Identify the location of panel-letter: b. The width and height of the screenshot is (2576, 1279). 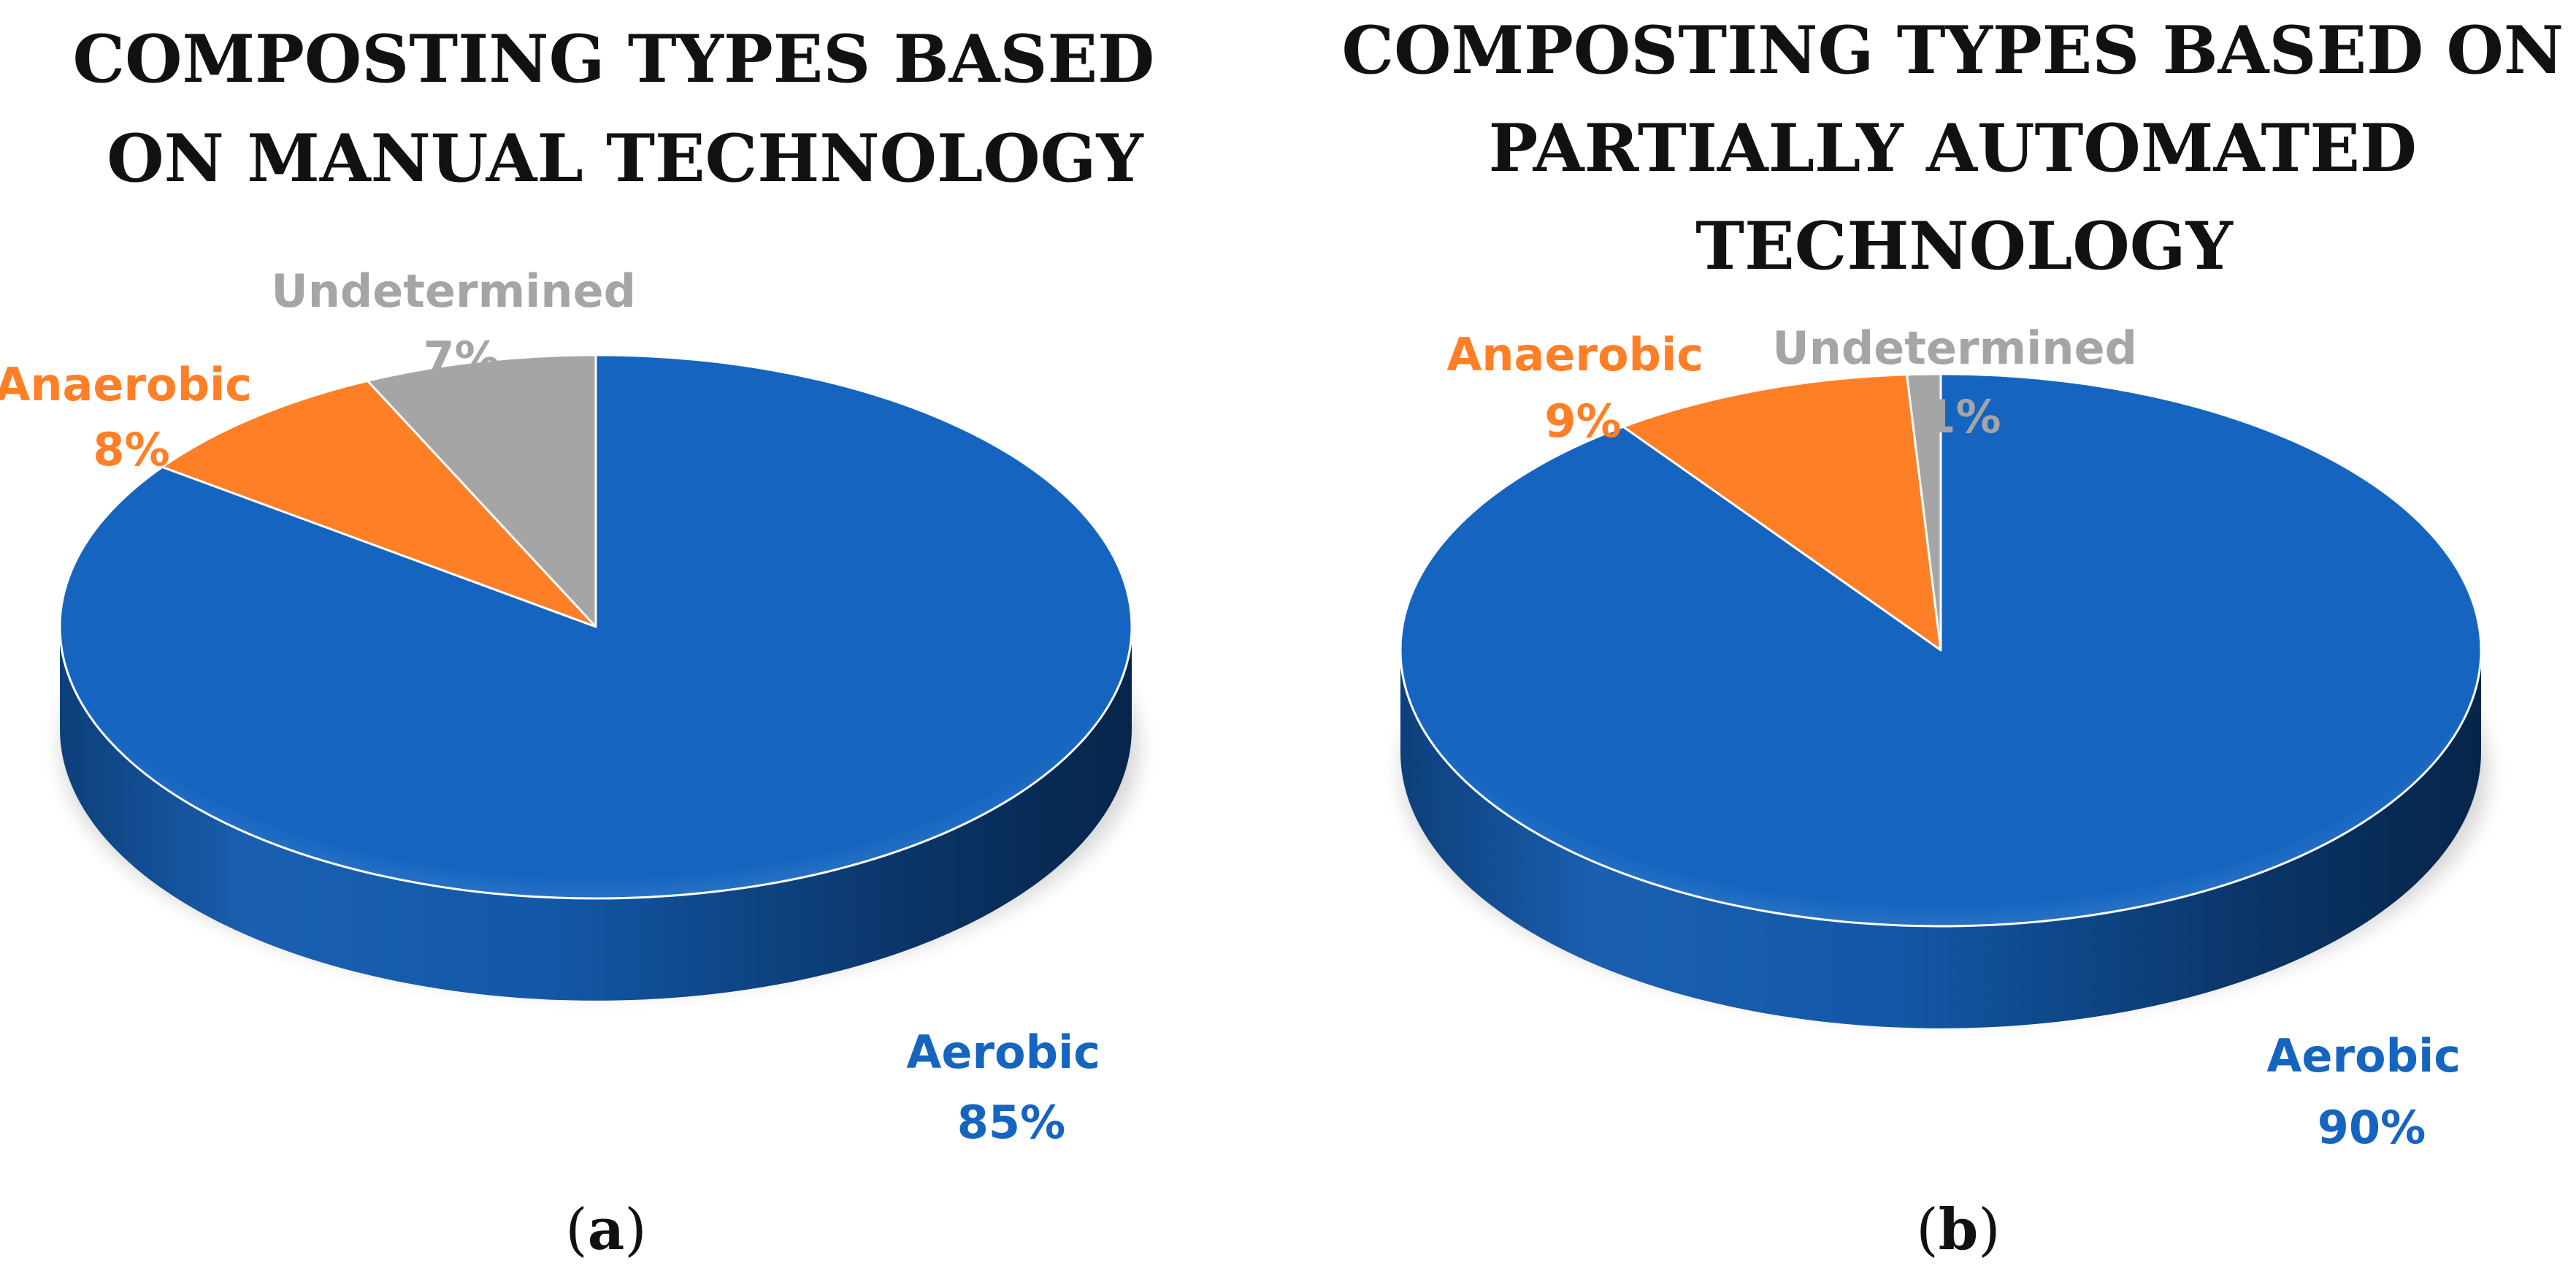
(1959, 1230).